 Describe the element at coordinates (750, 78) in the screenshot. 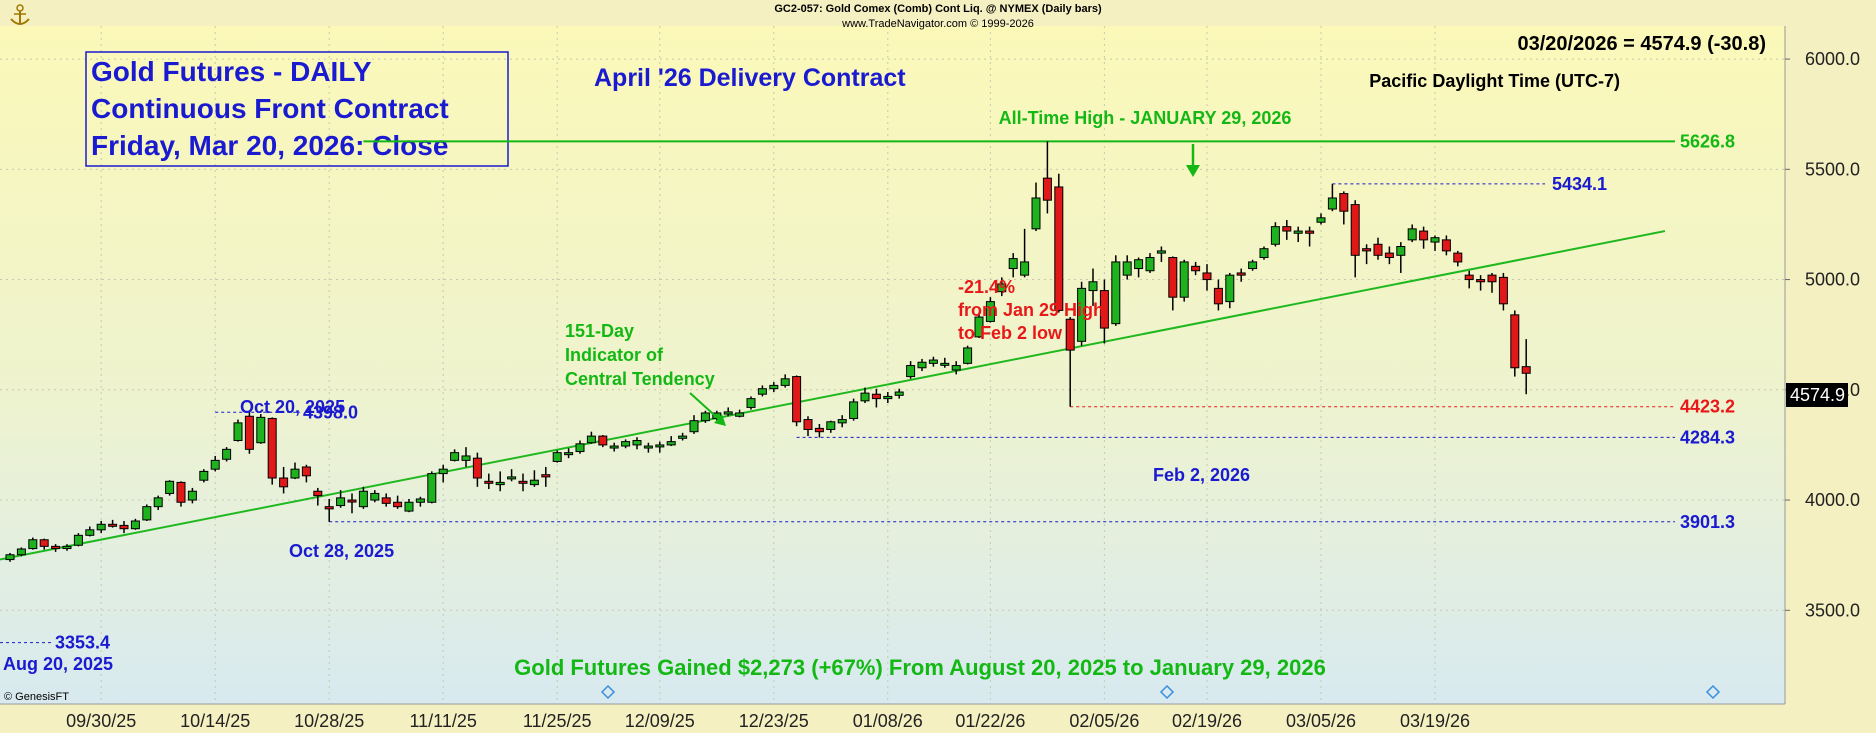

I see `chart-subtitle: April '26 Delivery Contract` at that location.